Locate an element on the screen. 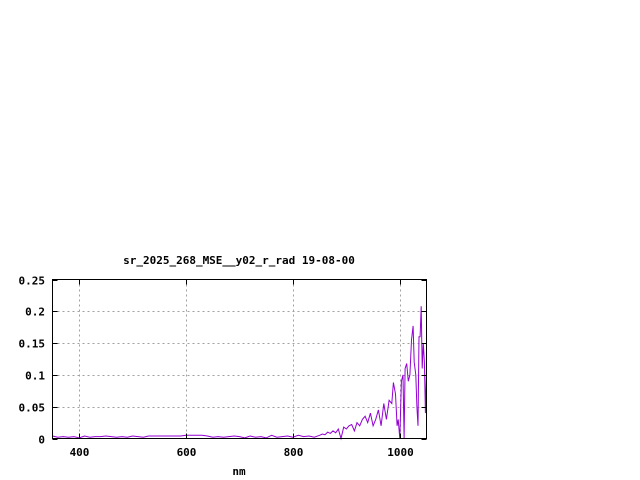 The image size is (640, 480). x-axis-label: nm is located at coordinates (239, 471).